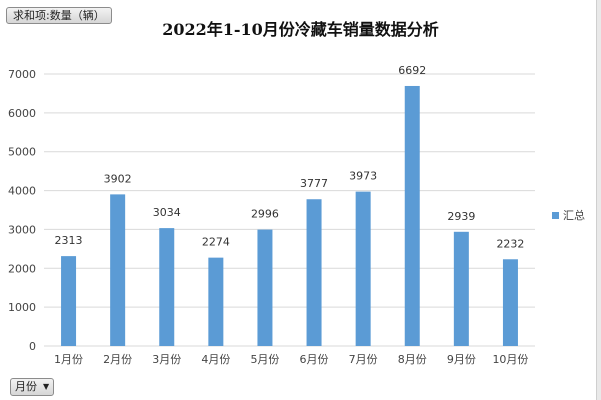 Image resolution: width=601 pixels, height=400 pixels. What do you see at coordinates (118, 178) in the screenshot?
I see `data-label: 3902` at bounding box center [118, 178].